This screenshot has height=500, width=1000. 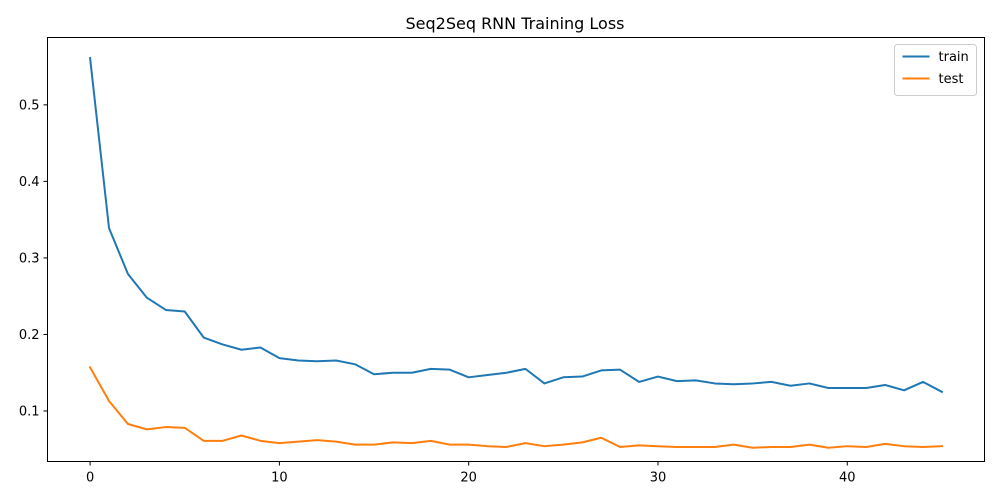 What do you see at coordinates (29, 335) in the screenshot?
I see `y-tick-label: 0.2` at bounding box center [29, 335].